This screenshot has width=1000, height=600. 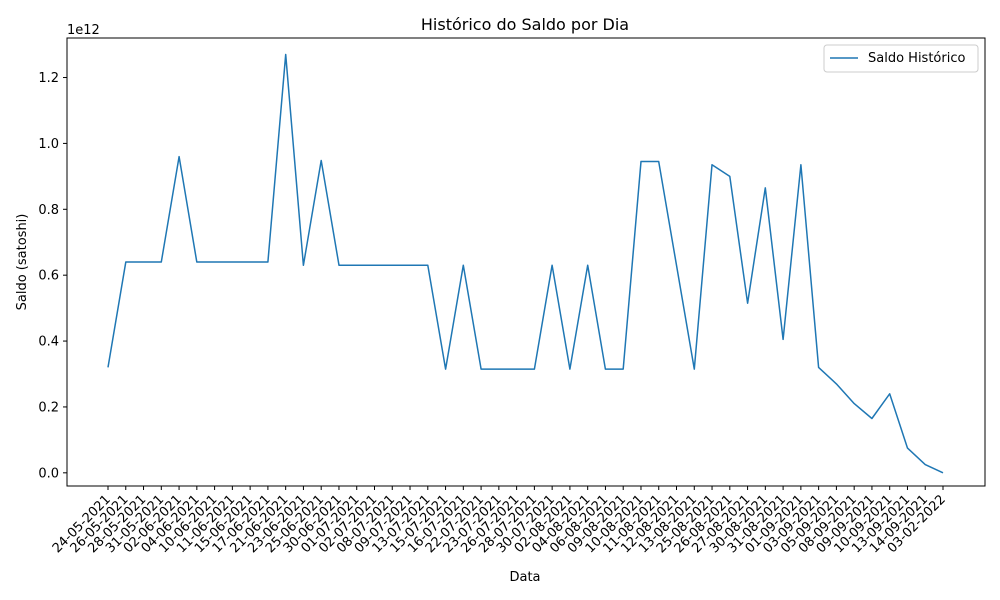 What do you see at coordinates (525, 24) in the screenshot?
I see `chart-title: Histórico do Saldo por Dia` at bounding box center [525, 24].